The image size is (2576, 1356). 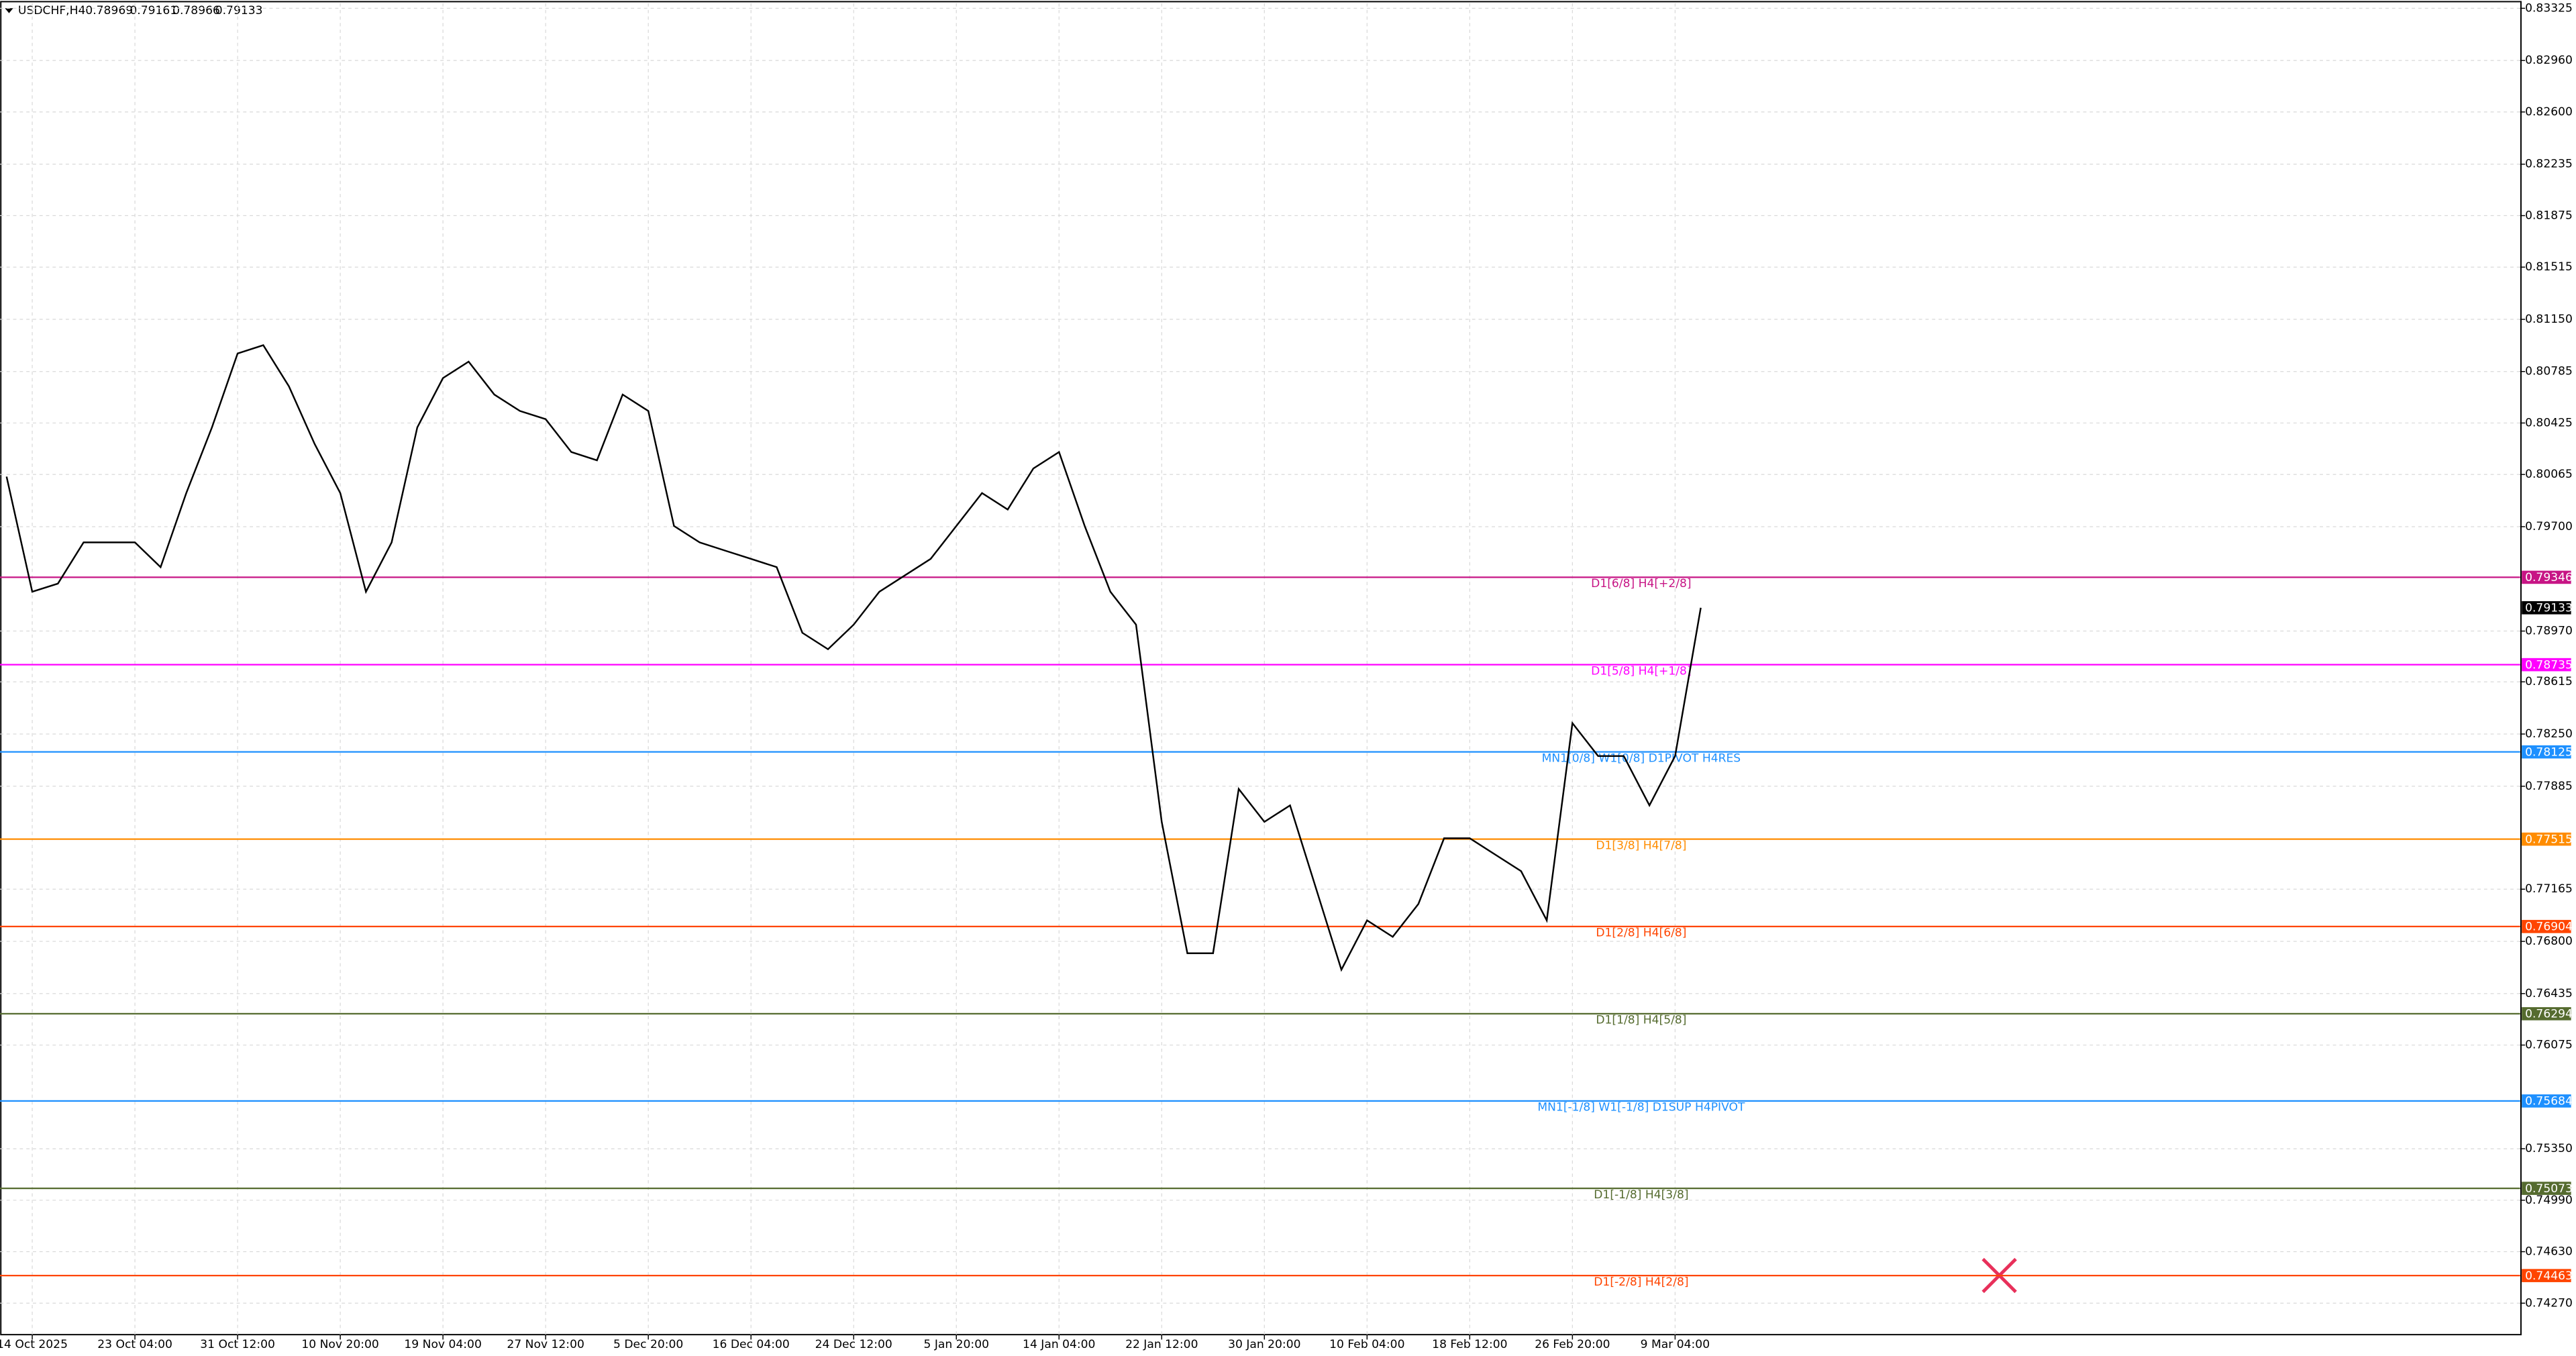 What do you see at coordinates (853, 1344) in the screenshot?
I see `x-tick-label: 24 Dec 12:00` at bounding box center [853, 1344].